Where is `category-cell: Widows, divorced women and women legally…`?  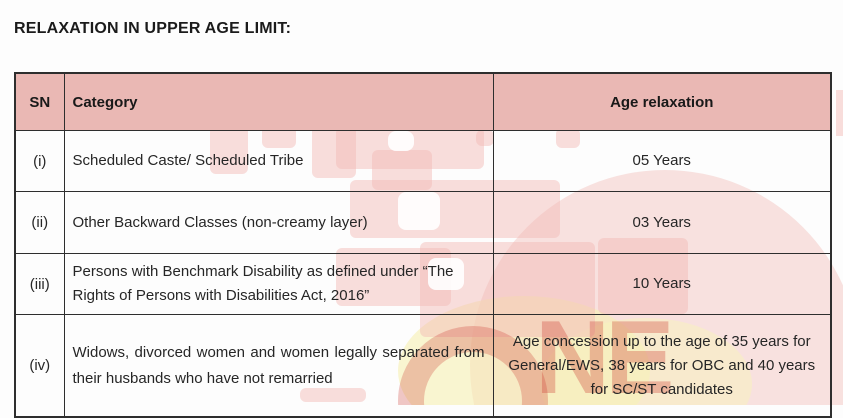 category-cell: Widows, divorced women and women legally… is located at coordinates (278, 366).